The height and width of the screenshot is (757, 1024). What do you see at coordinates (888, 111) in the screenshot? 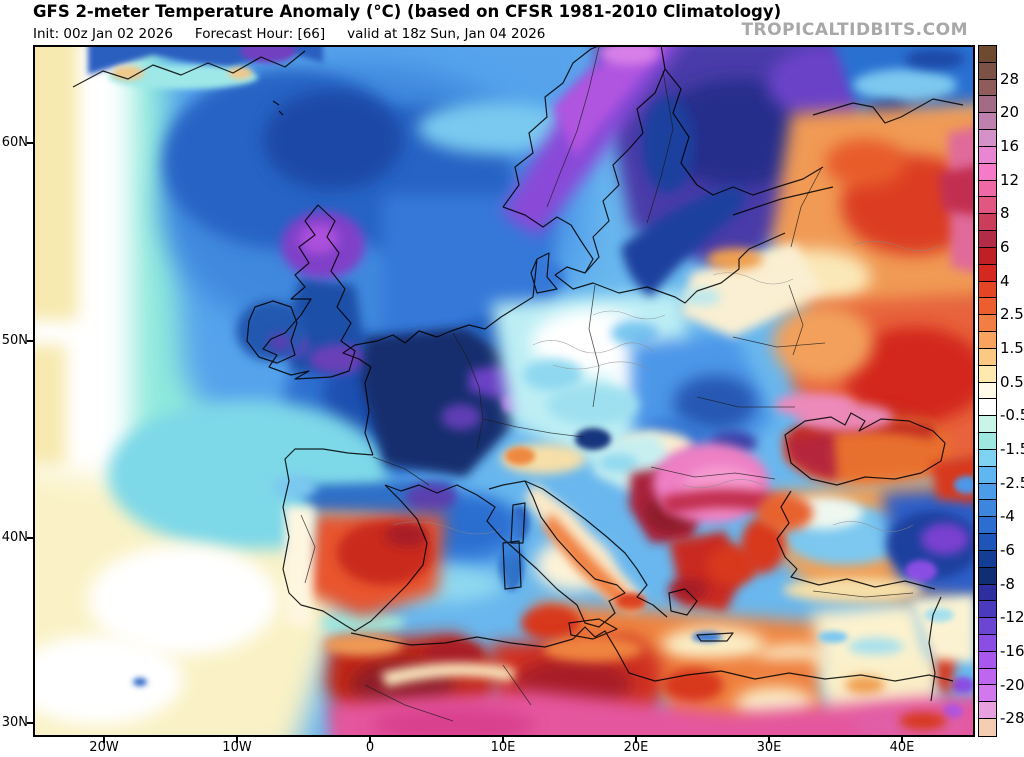
I see `coast-murmansk` at bounding box center [888, 111].